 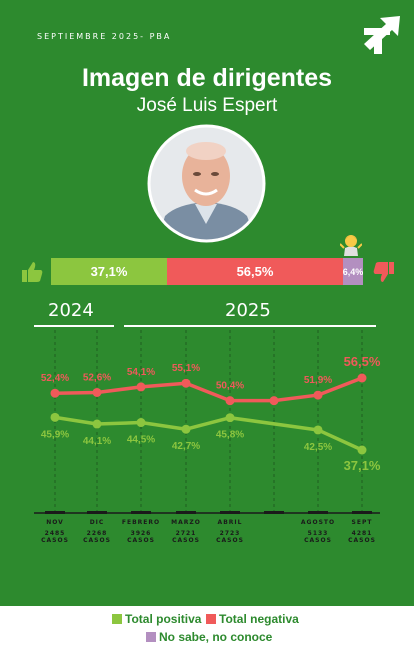 I want to click on data-label-s1-6: 42,5%, so click(x=318, y=447).